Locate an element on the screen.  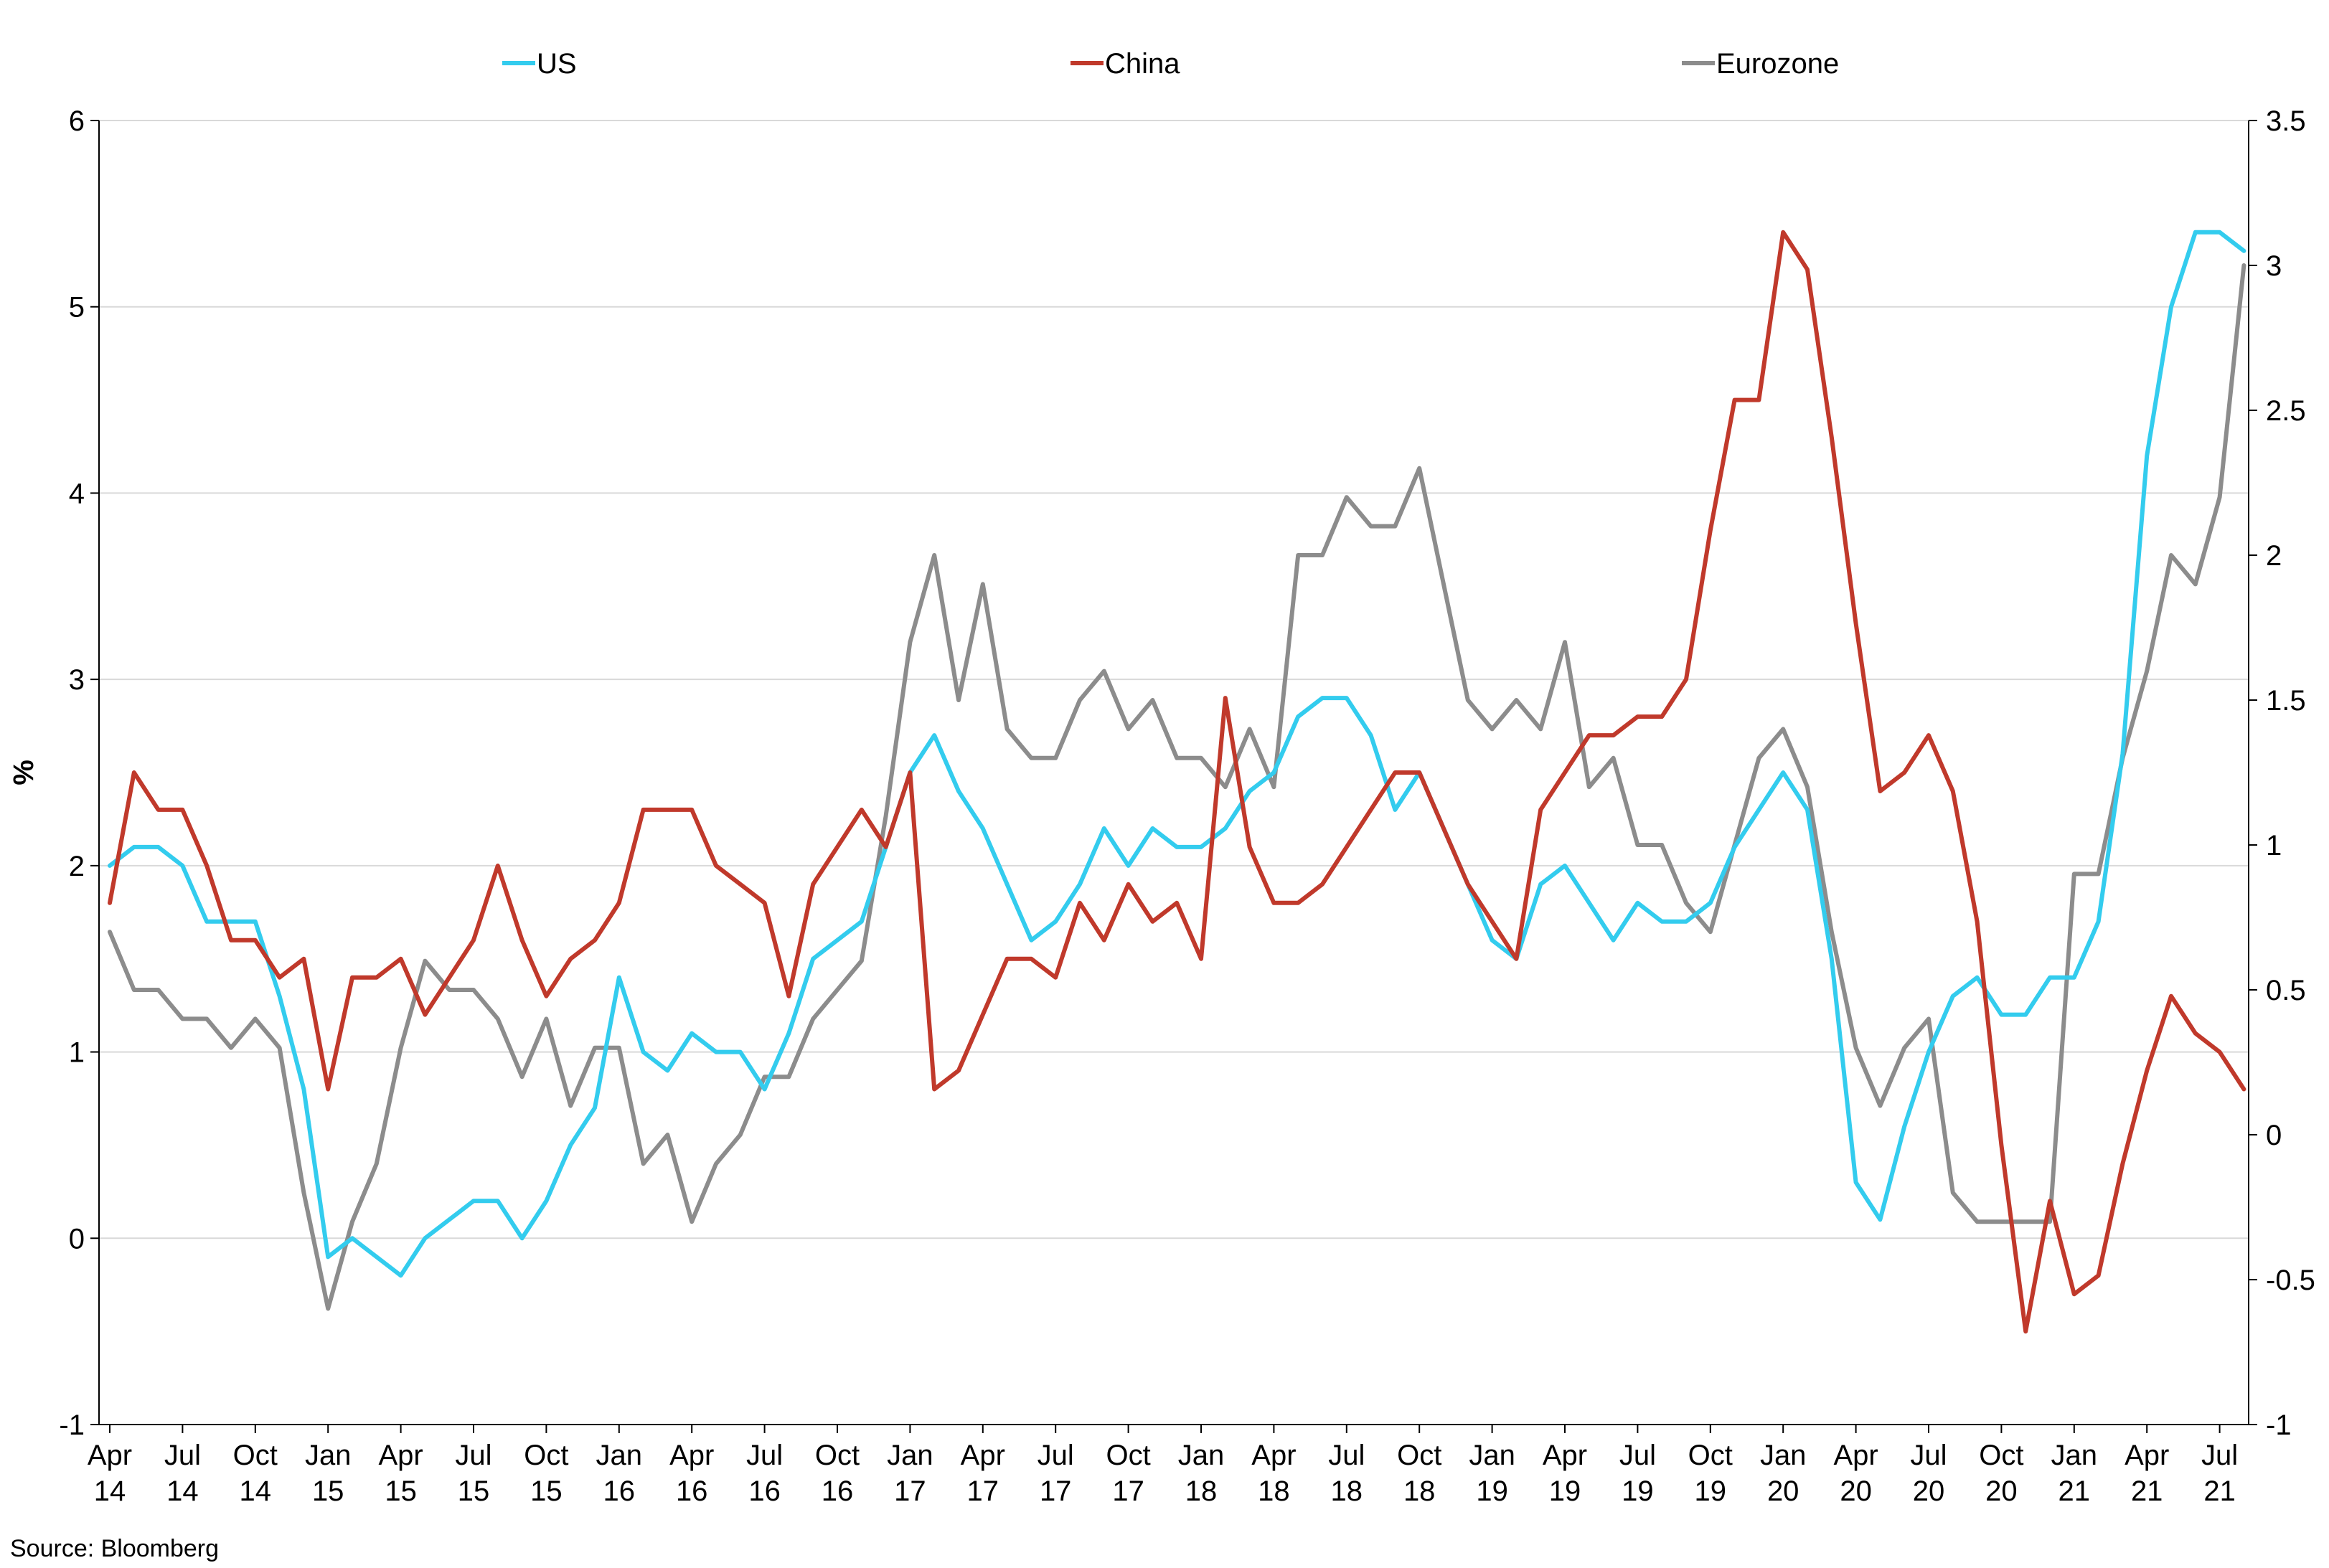
y-tick-label: 6 is located at coordinates (77, 121).